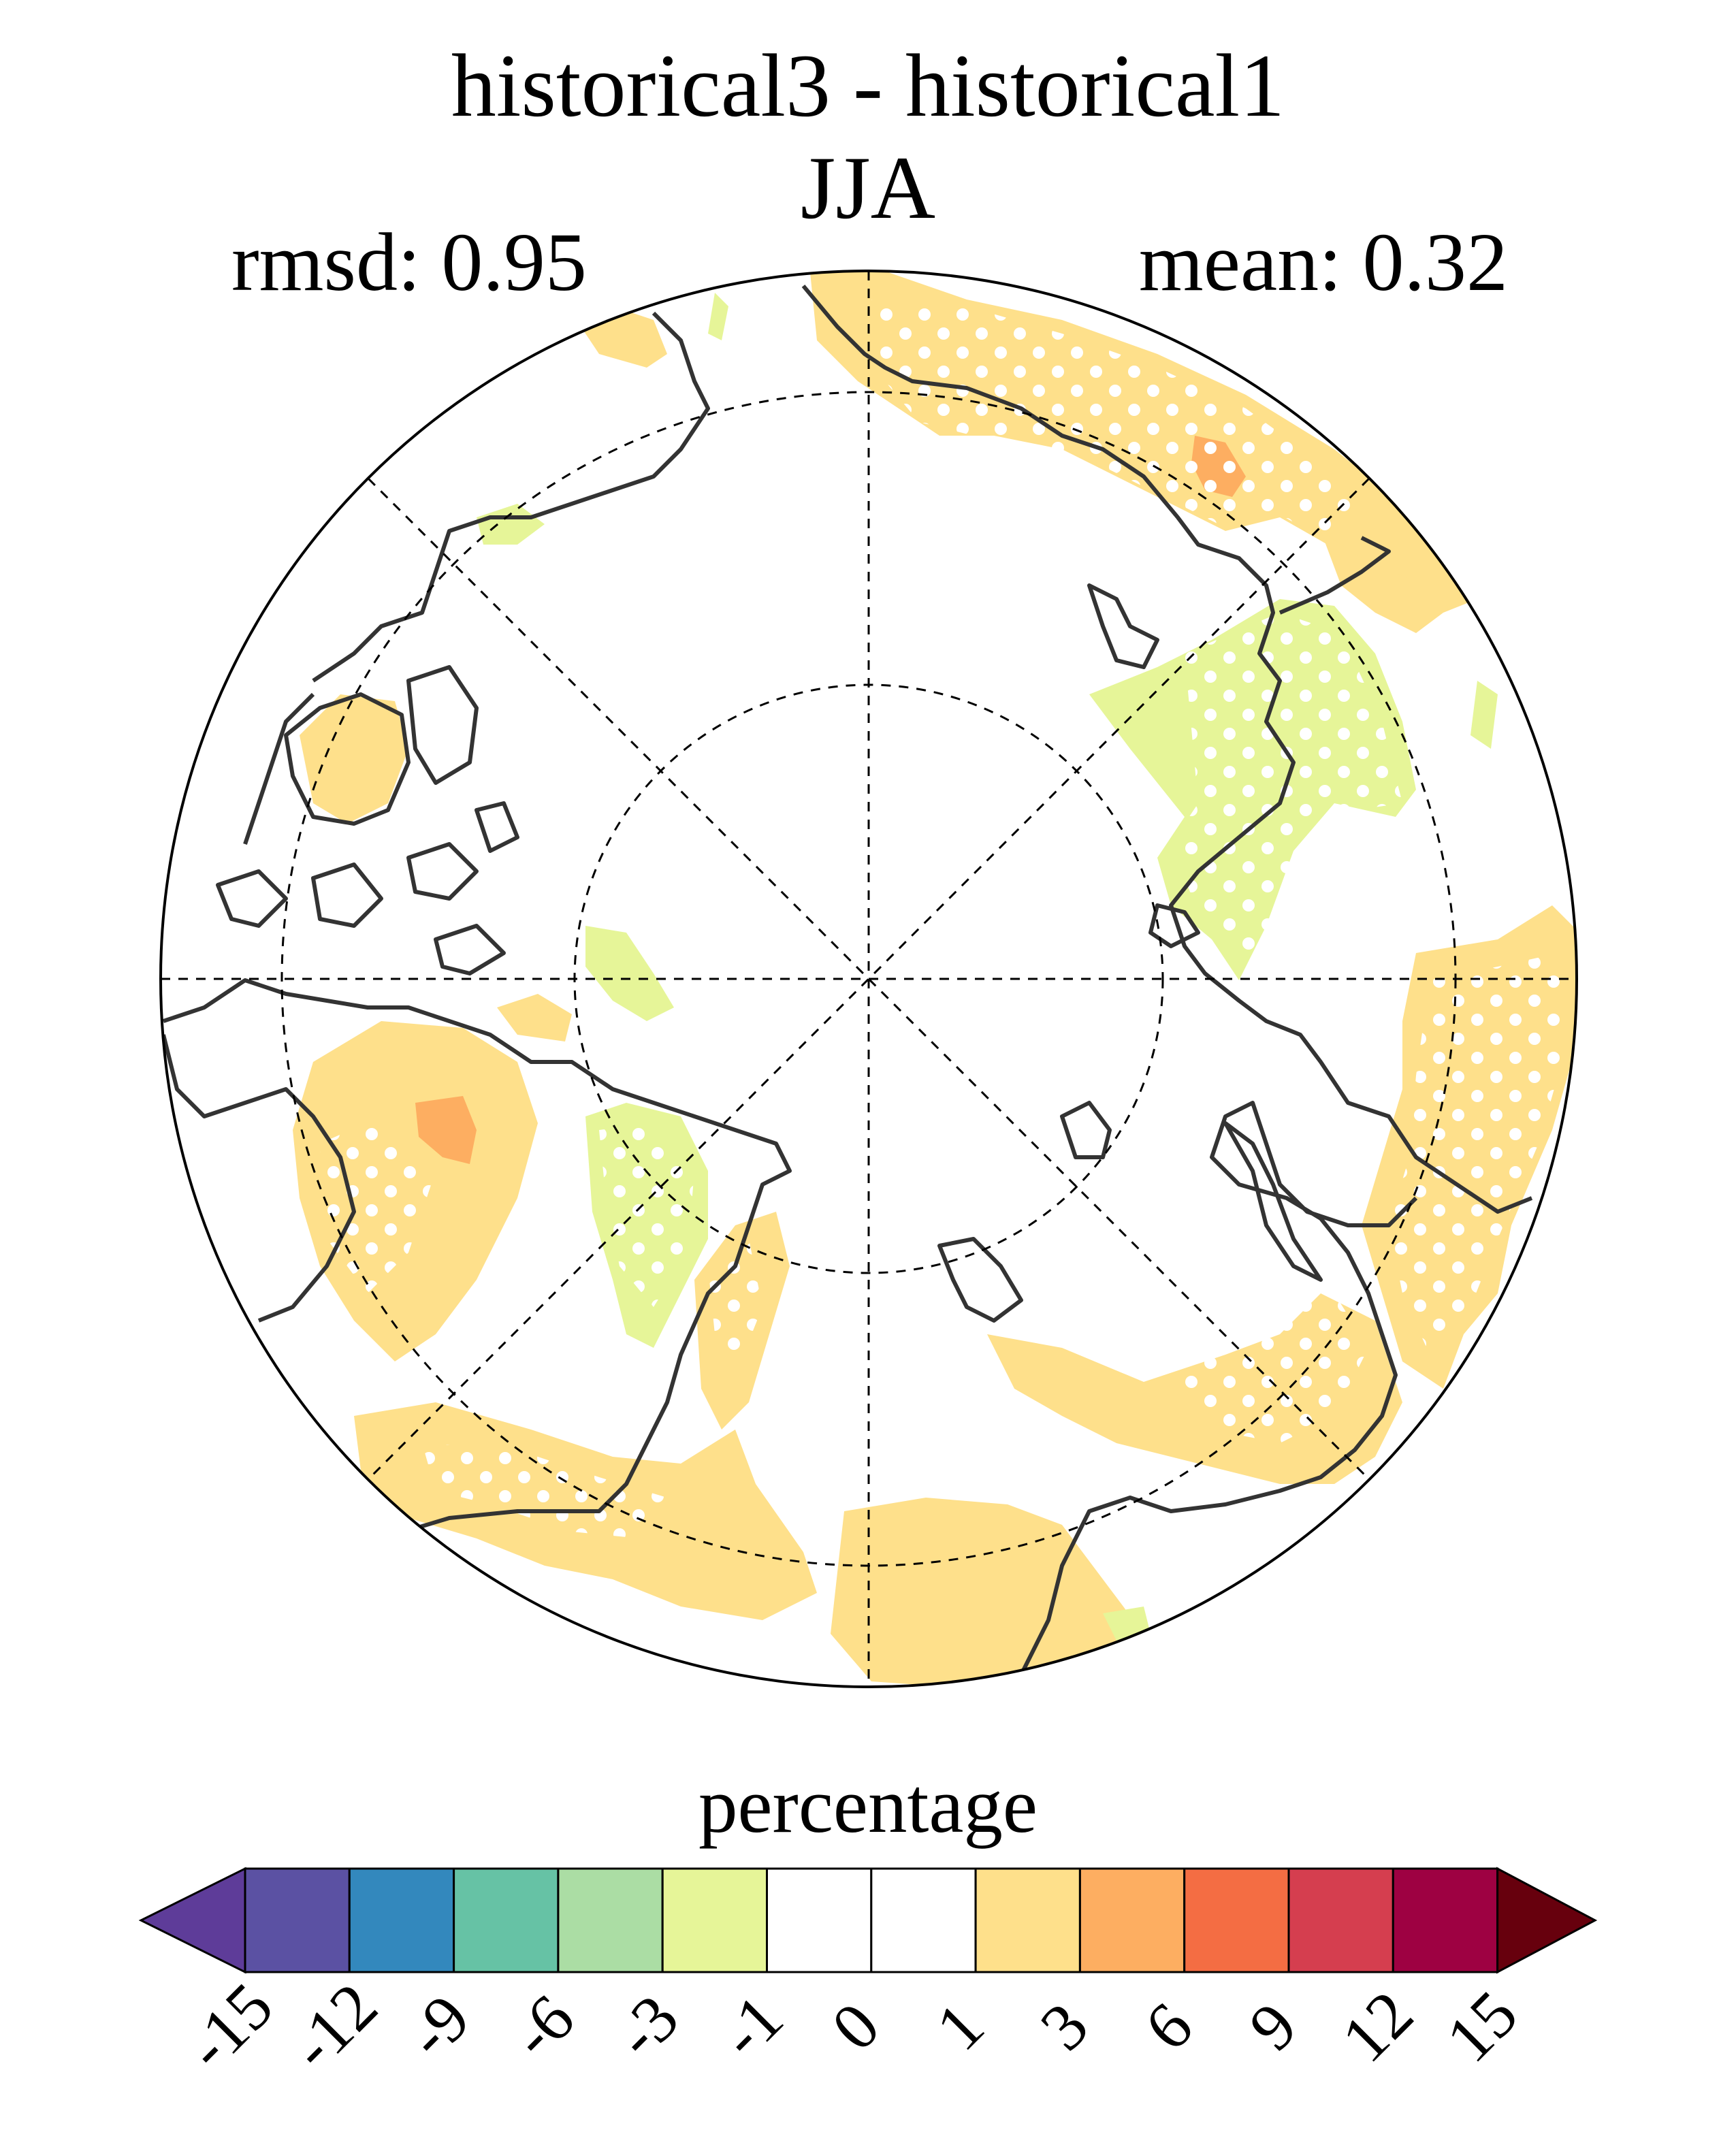  What do you see at coordinates (868, 1805) in the screenshot?
I see `colorbar-label: percentage` at bounding box center [868, 1805].